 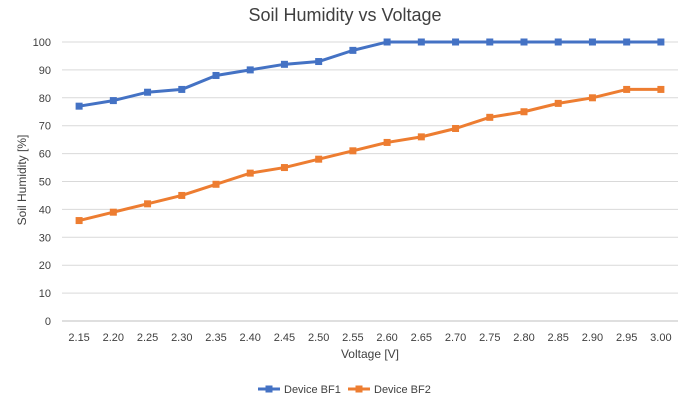 I want to click on y-axis-title: Soil Humidity [%], so click(x=22, y=180).